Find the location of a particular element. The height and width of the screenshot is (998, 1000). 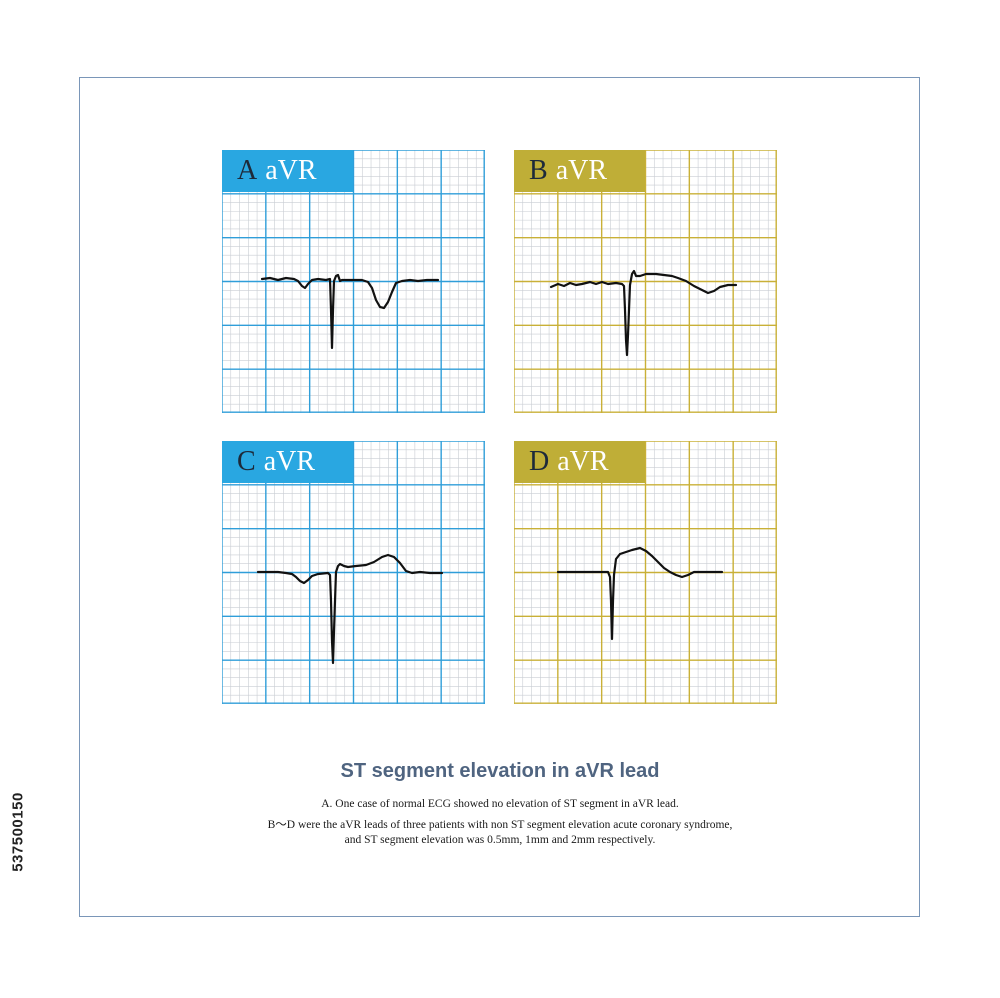

ecg-panel-d: D aVR is located at coordinates (645, 572).